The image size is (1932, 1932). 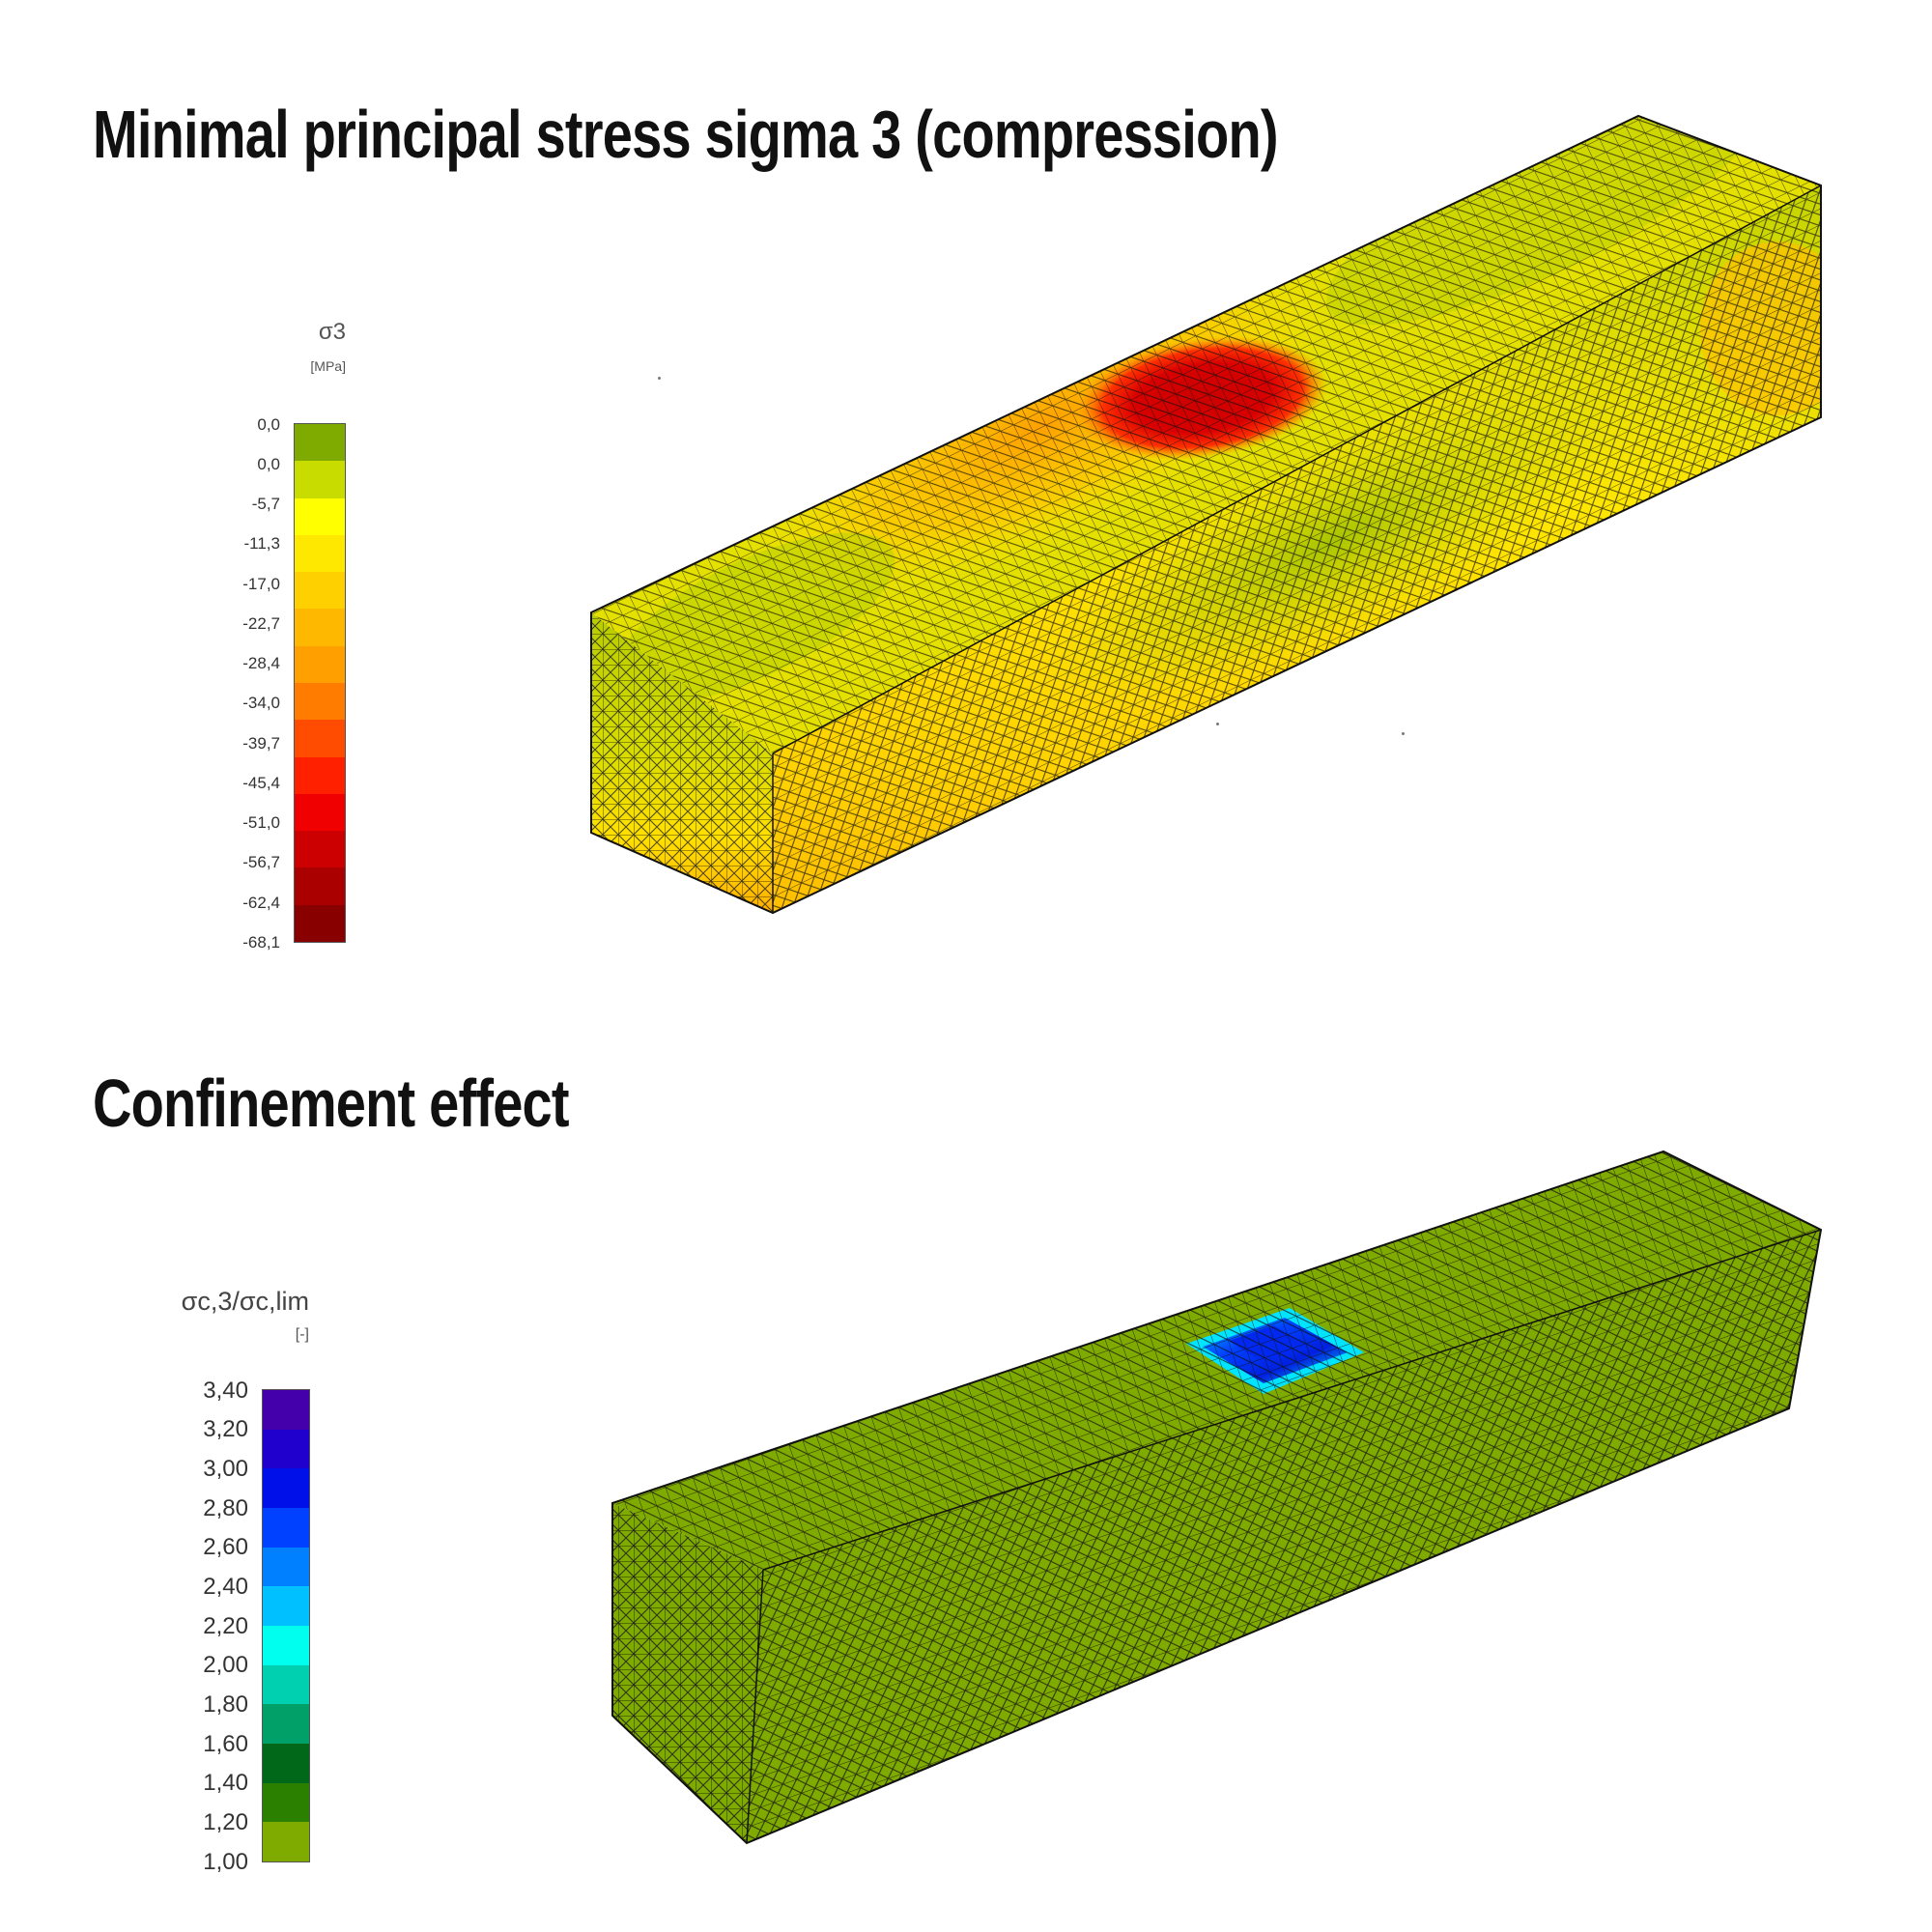 I want to click on legend-tick-label: 1,00, so click(x=225, y=1861).